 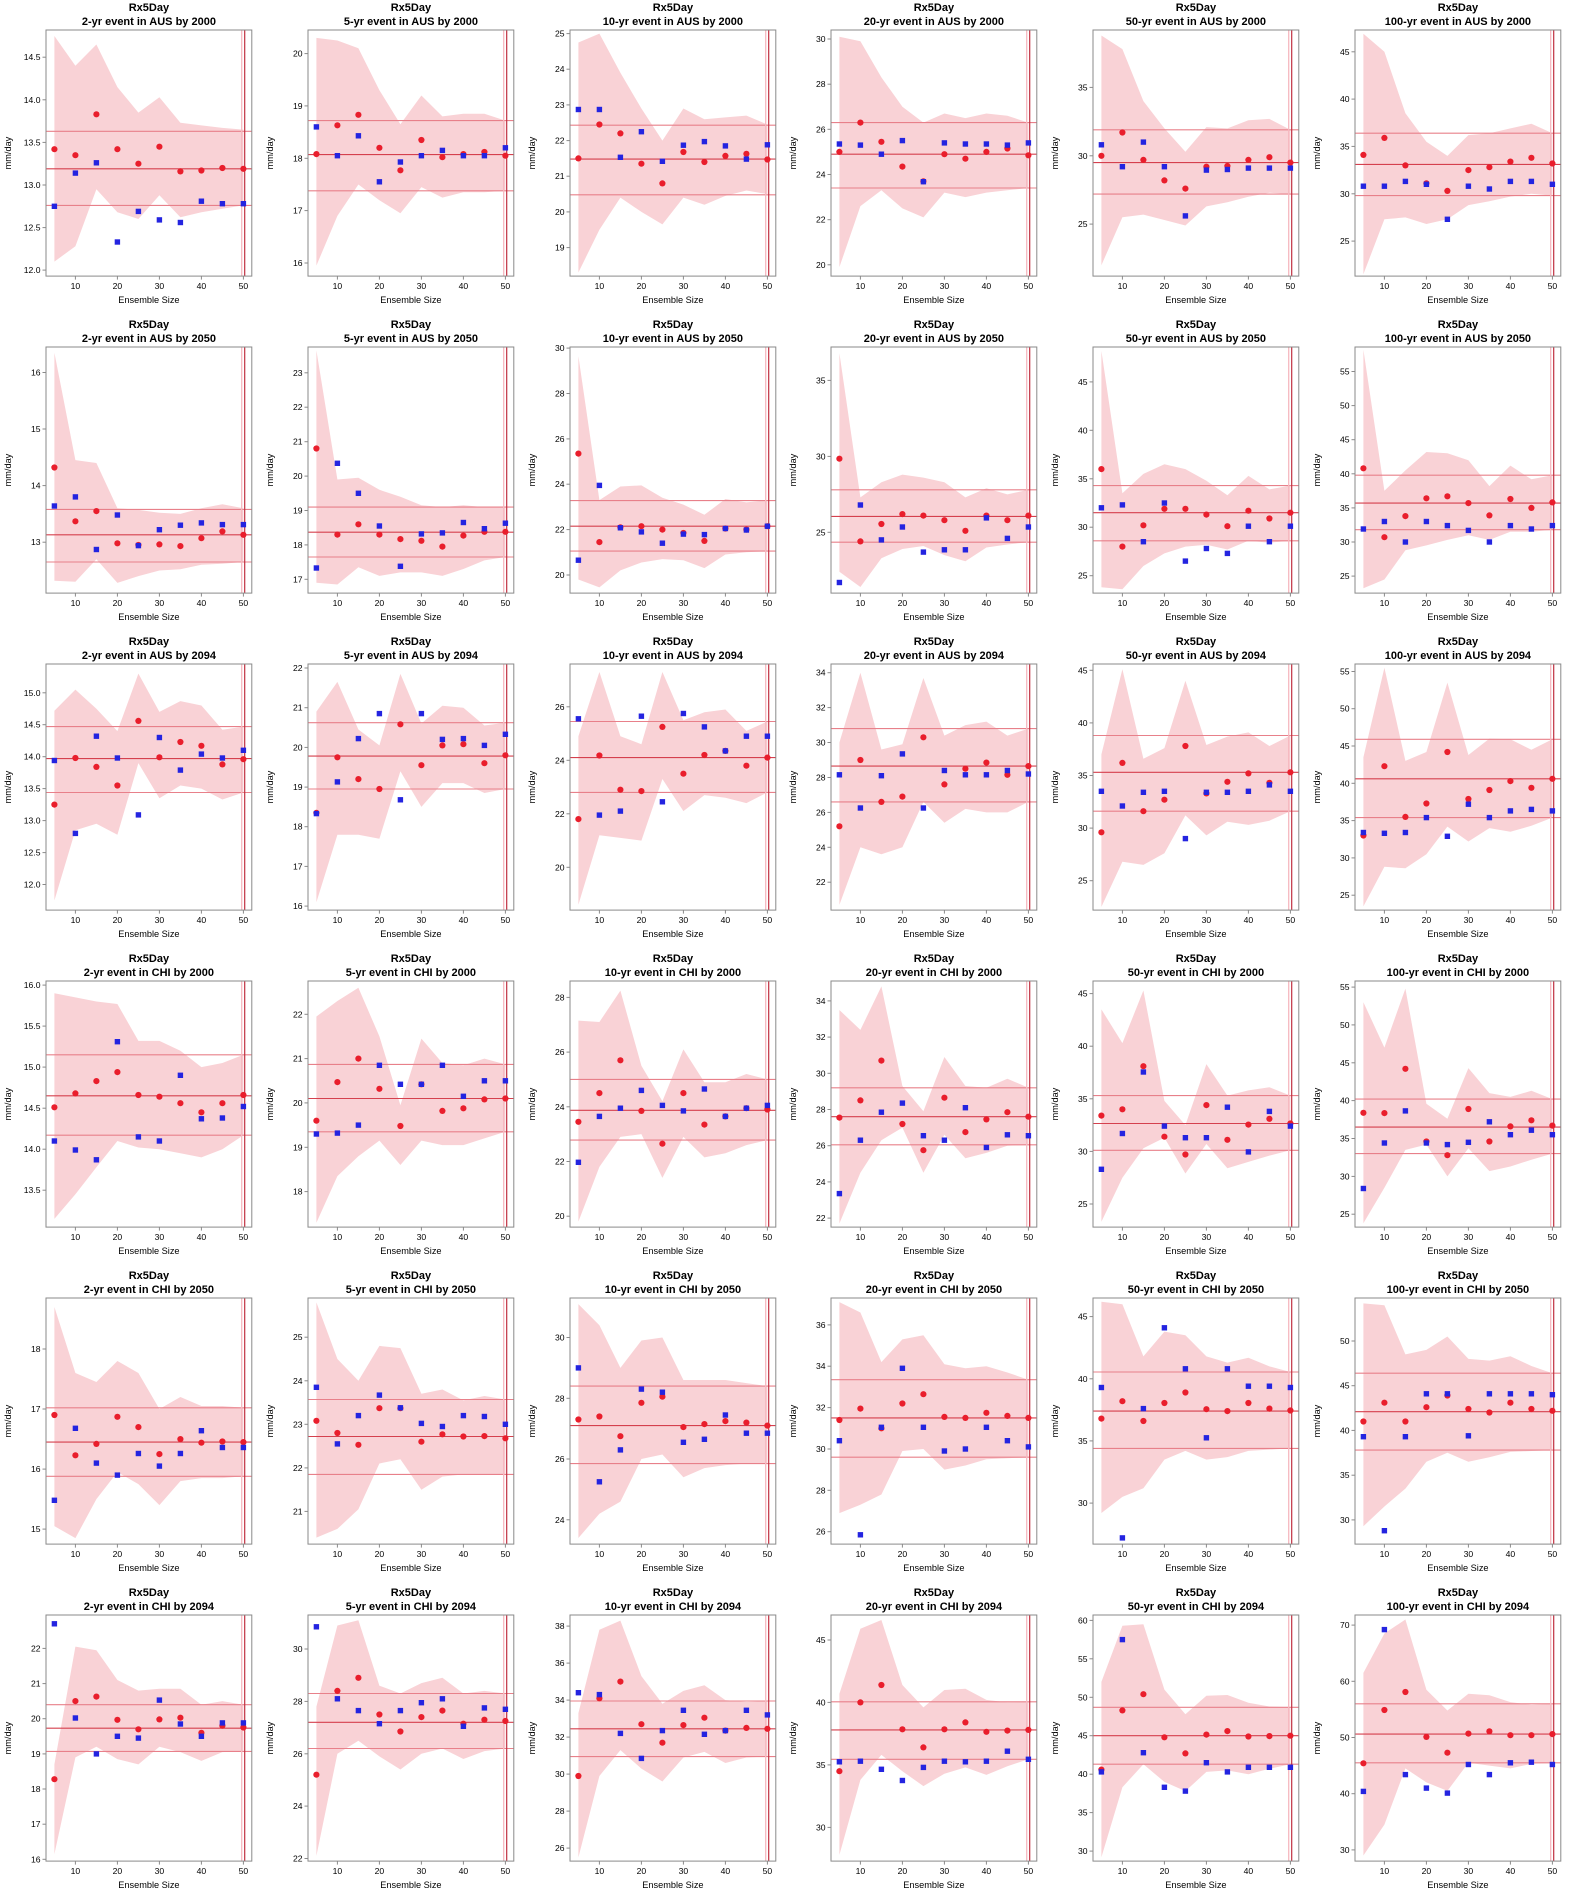 What do you see at coordinates (160, 286) in the screenshot?
I see `x-tick-label: 30` at bounding box center [160, 286].